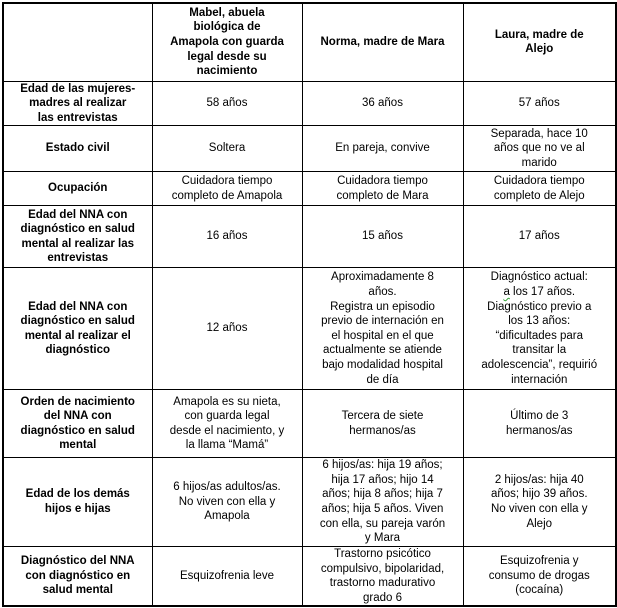 The image size is (617, 608). I want to click on row-header: Edad de los demás hijos e hijas, so click(77, 502).